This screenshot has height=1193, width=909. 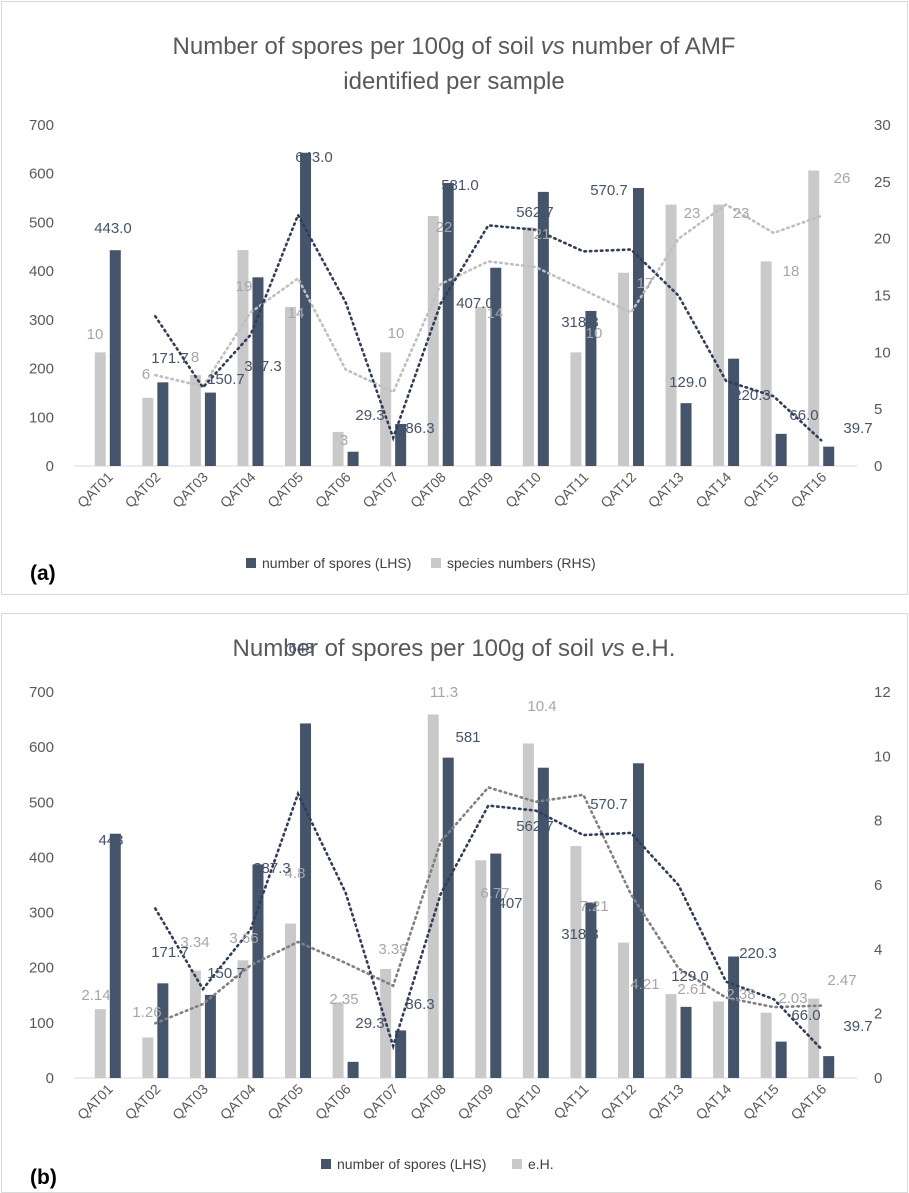 What do you see at coordinates (841, 980) in the screenshot?
I see `data-label-secondary: 2.47` at bounding box center [841, 980].